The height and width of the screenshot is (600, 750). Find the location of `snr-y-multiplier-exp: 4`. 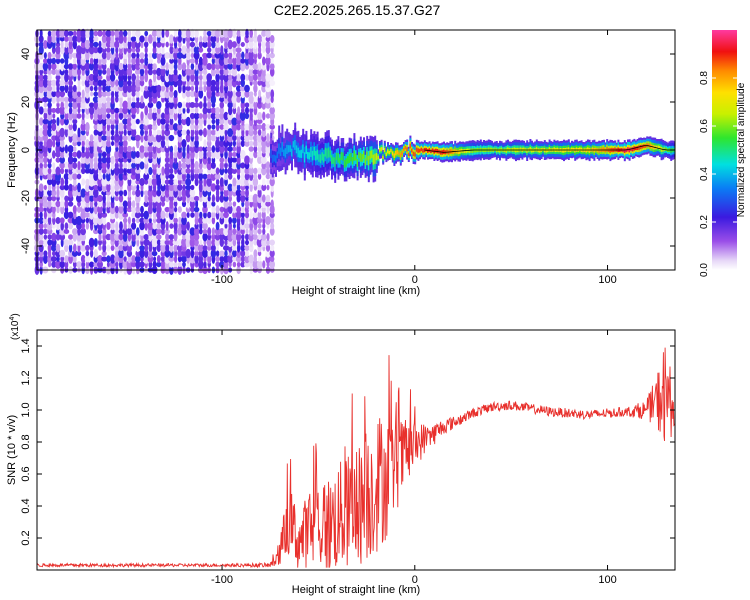

snr-y-multiplier-exp: 4 is located at coordinates (12, 319).